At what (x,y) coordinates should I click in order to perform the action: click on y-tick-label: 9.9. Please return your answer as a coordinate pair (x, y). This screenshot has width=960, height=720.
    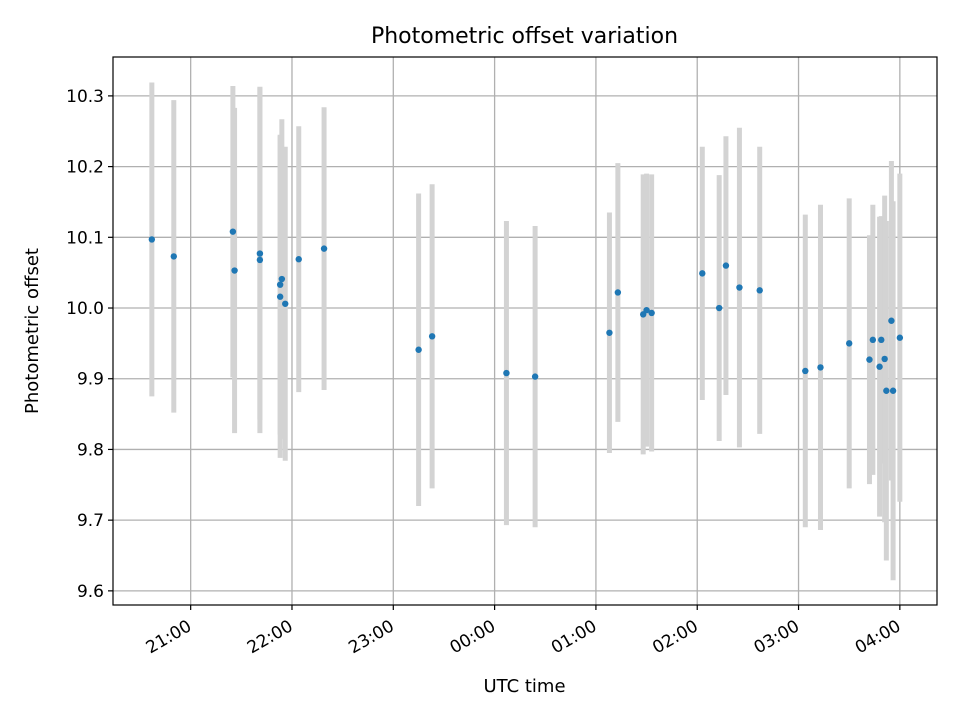
    Looking at the image, I should click on (90, 380).